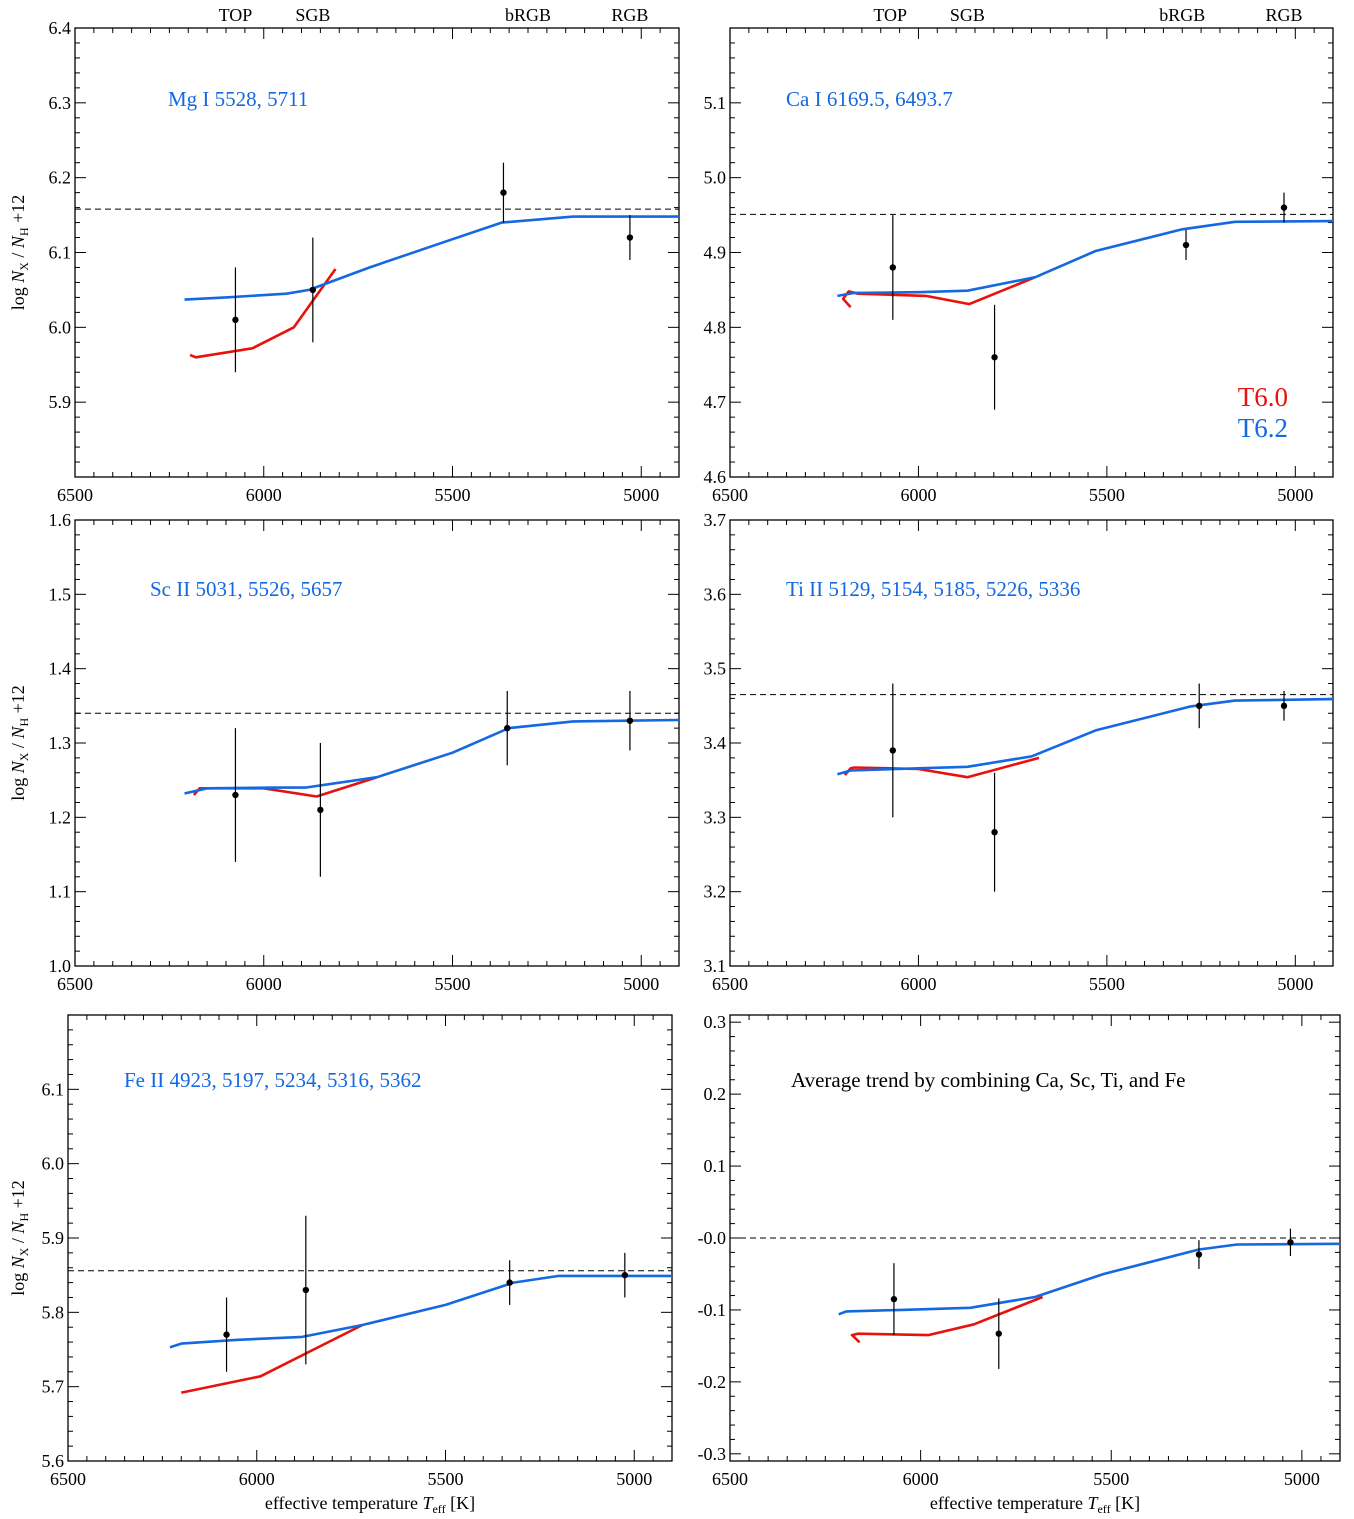 The height and width of the screenshot is (1519, 1354). I want to click on y-tick-label: 6.3, so click(60, 103).